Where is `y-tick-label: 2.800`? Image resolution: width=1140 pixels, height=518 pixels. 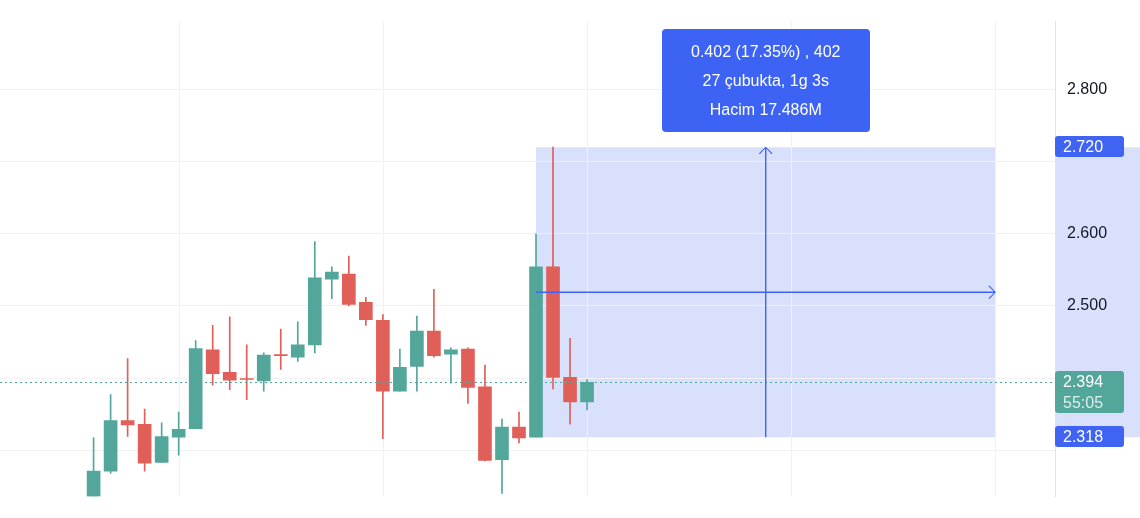
y-tick-label: 2.800 is located at coordinates (1087, 88).